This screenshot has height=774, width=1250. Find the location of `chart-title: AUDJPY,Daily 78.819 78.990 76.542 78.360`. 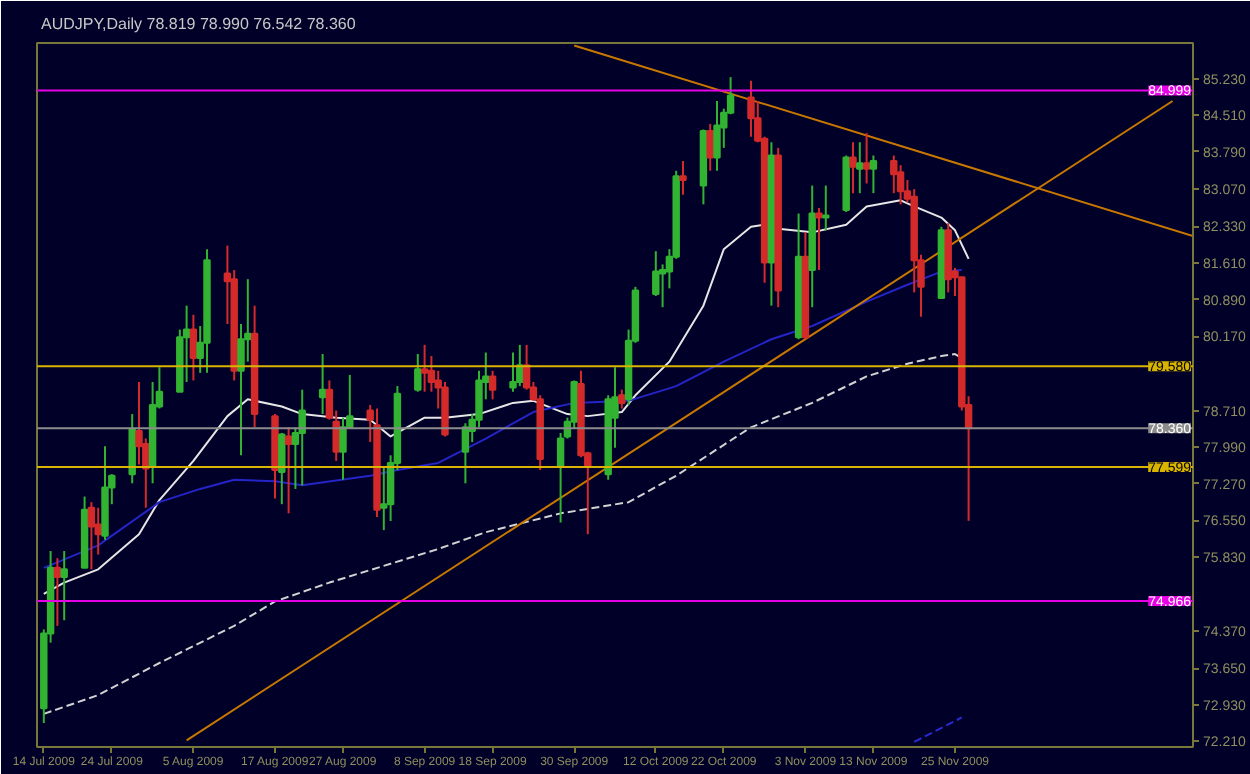

chart-title: AUDJPY,Daily 78.819 78.990 76.542 78.360 is located at coordinates (199, 24).